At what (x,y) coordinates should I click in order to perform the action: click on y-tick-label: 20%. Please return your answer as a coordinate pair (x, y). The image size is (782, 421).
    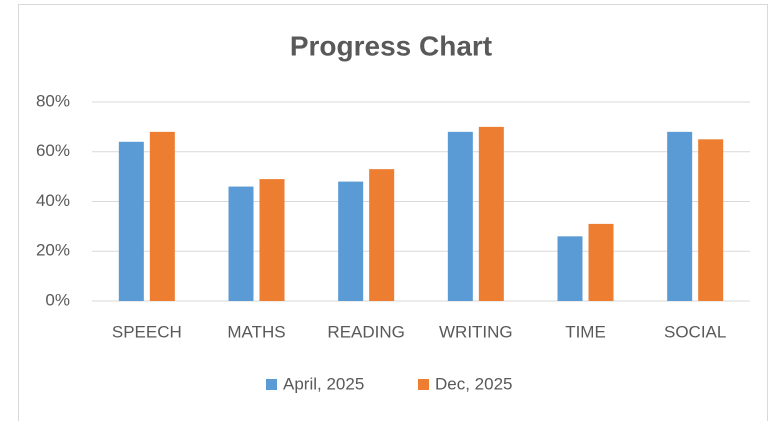
    Looking at the image, I should click on (53, 250).